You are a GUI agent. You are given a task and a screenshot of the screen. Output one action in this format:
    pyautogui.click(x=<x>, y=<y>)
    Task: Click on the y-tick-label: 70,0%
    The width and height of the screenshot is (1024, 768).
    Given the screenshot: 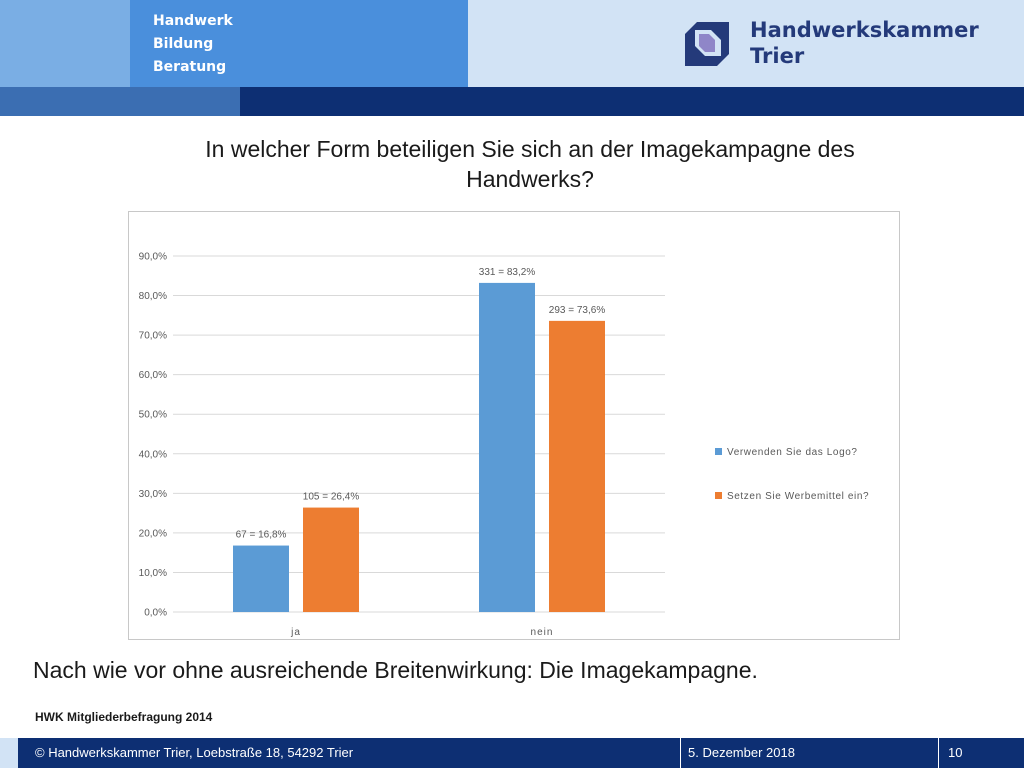 What is the action you would take?
    pyautogui.click(x=153, y=336)
    